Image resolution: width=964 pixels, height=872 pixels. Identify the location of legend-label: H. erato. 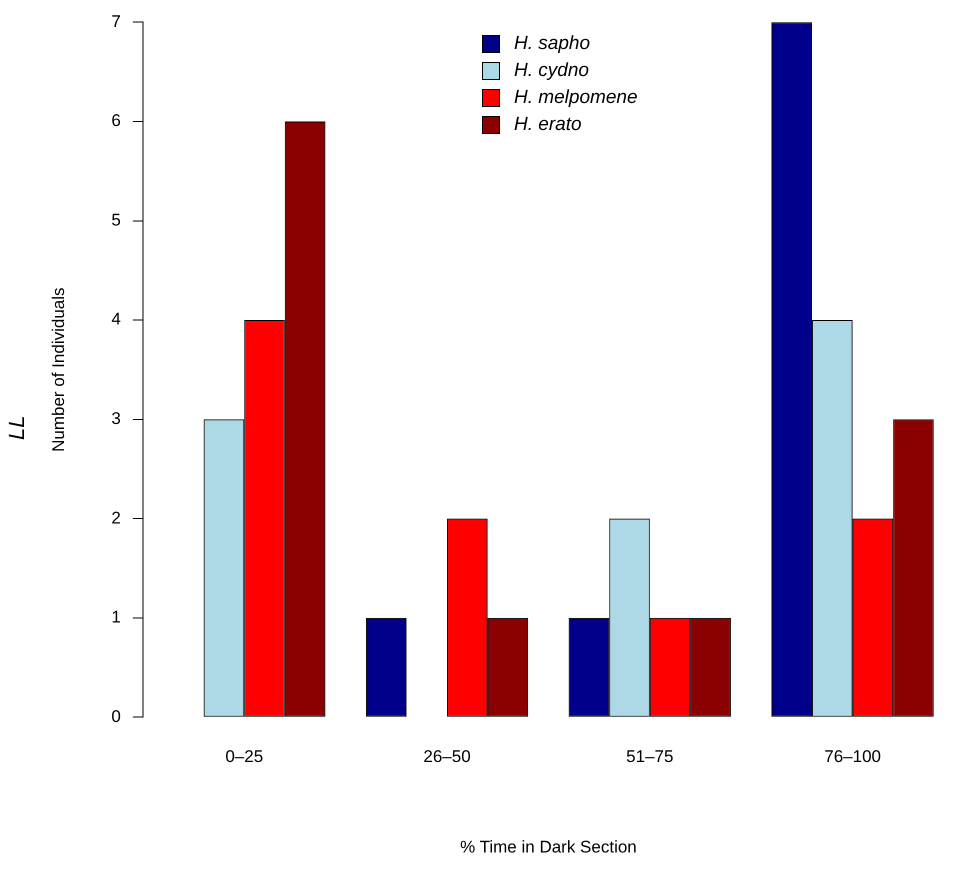
(548, 125).